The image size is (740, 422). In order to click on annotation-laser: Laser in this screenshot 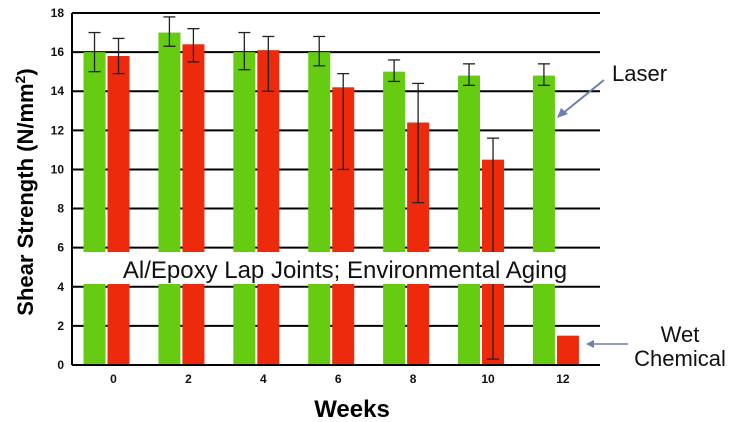, I will do `click(639, 73)`.